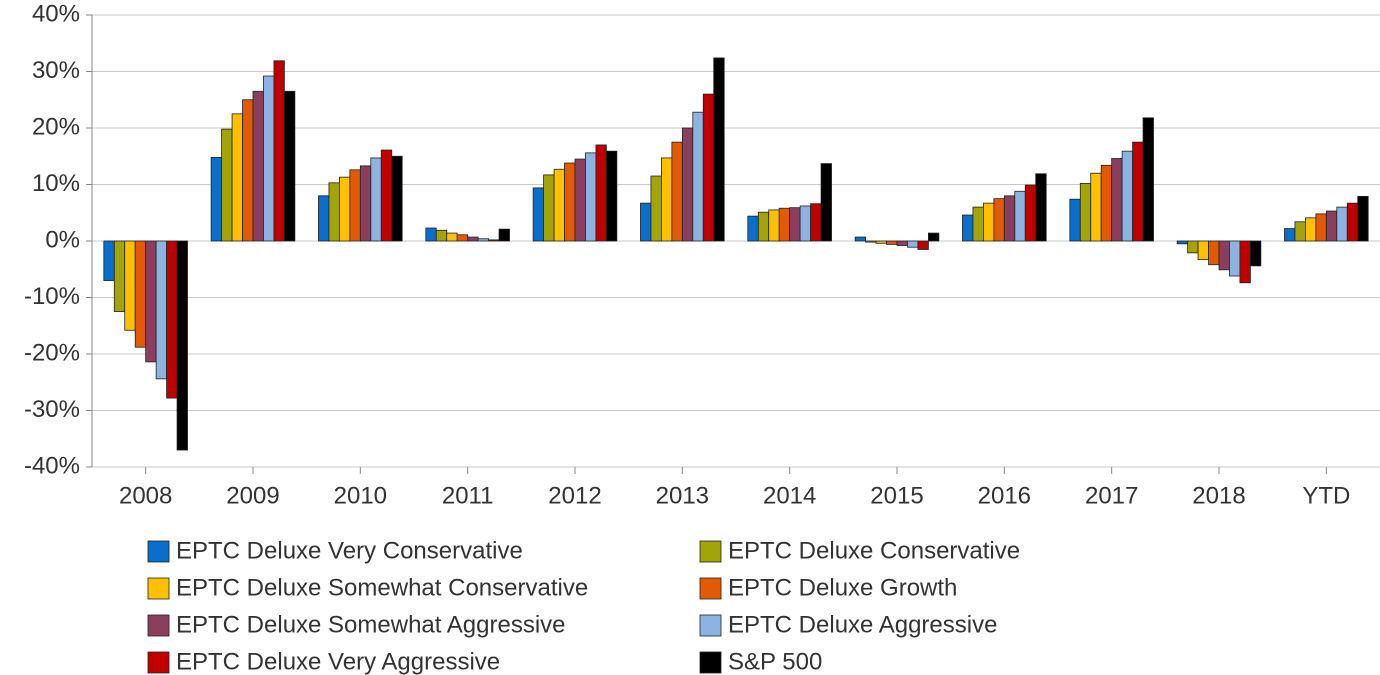  Describe the element at coordinates (52, 465) in the screenshot. I see `y-tick-label: -40%` at that location.